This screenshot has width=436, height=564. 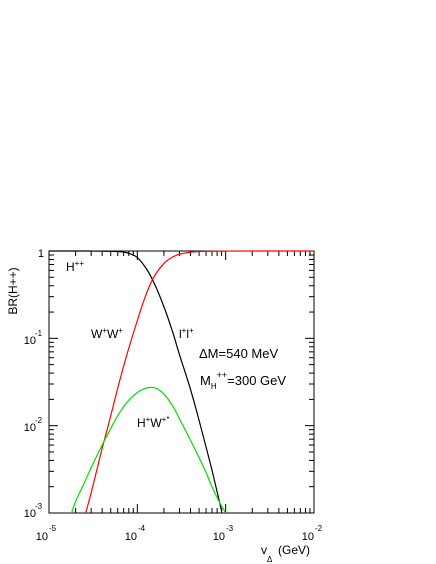 I want to click on y-tick-label-1: 1, so click(x=41, y=254).